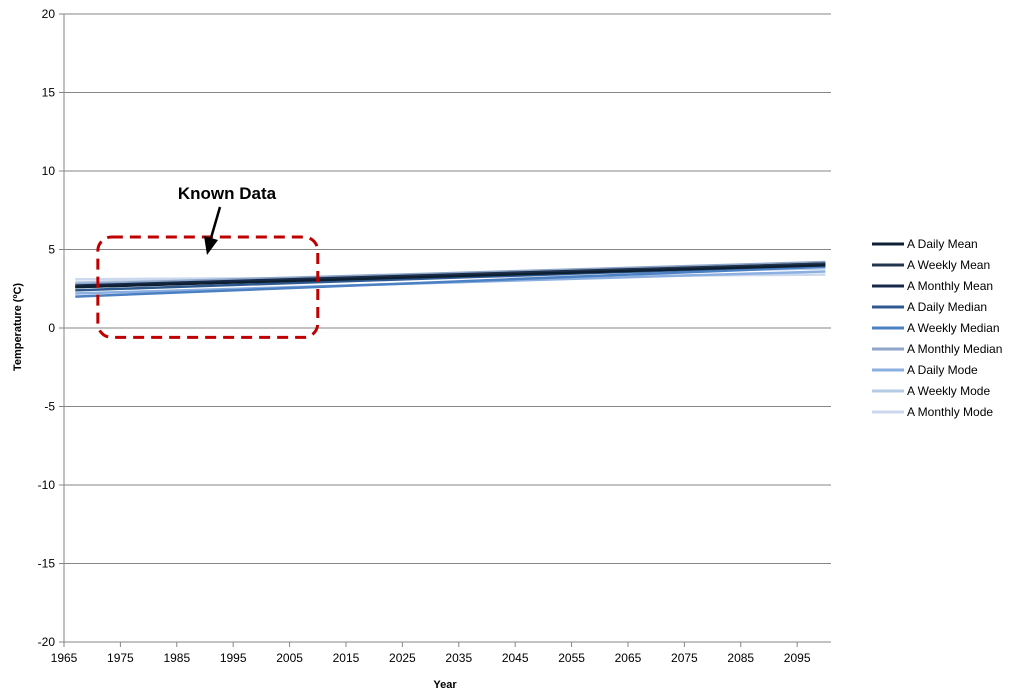 The width and height of the screenshot is (1026, 694). I want to click on x-tick-label: 1985, so click(176, 658).